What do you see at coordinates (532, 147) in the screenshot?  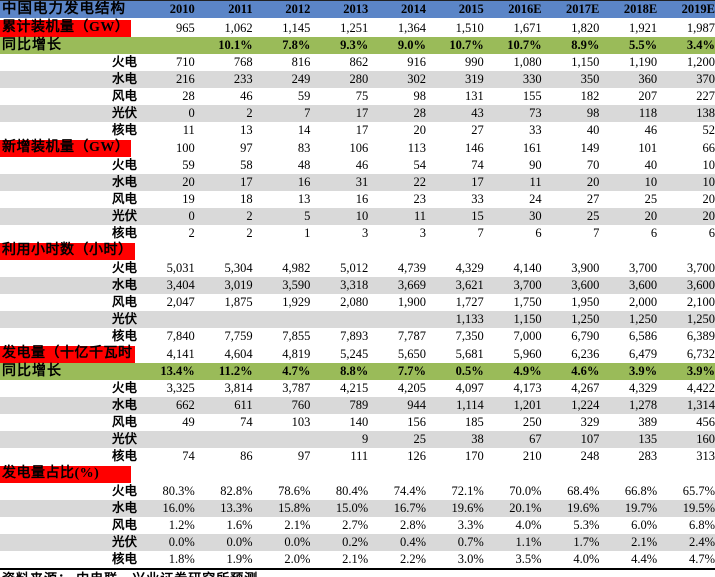 I see `value-cell: 161` at bounding box center [532, 147].